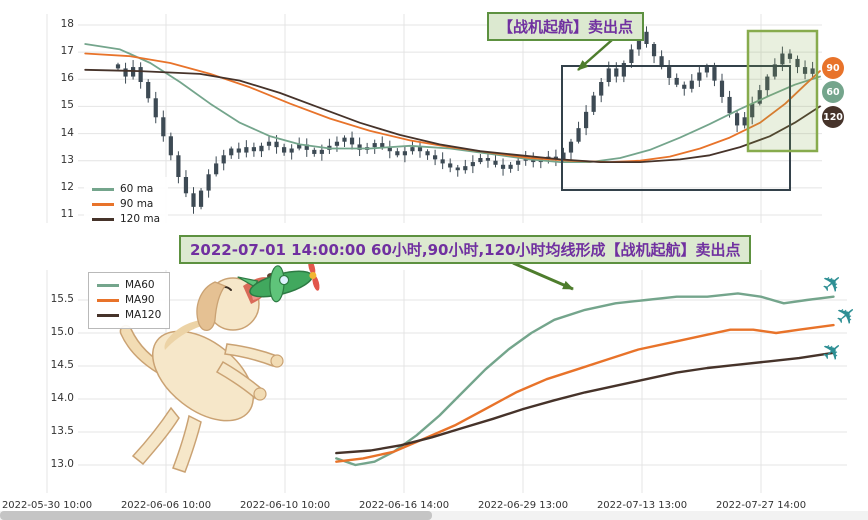 The height and width of the screenshot is (520, 868). Describe the element at coordinates (62, 299) in the screenshot. I see `y-tick-label: 15.5` at that location.